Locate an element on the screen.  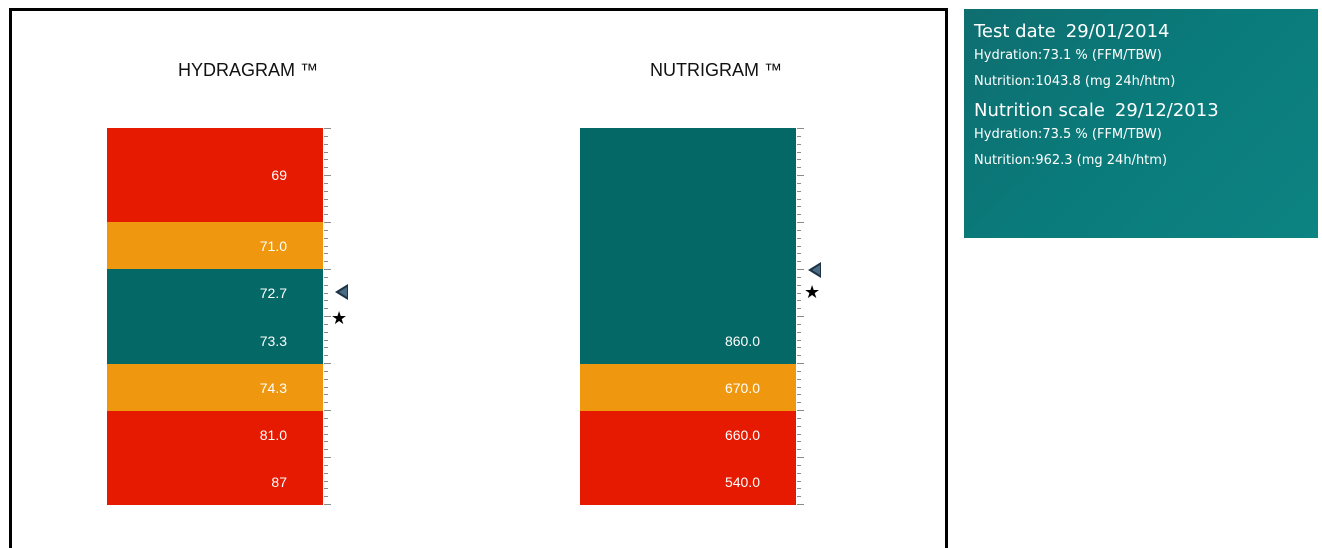
nutrition-scale-date: 29/12/2013 is located at coordinates (1166, 110).